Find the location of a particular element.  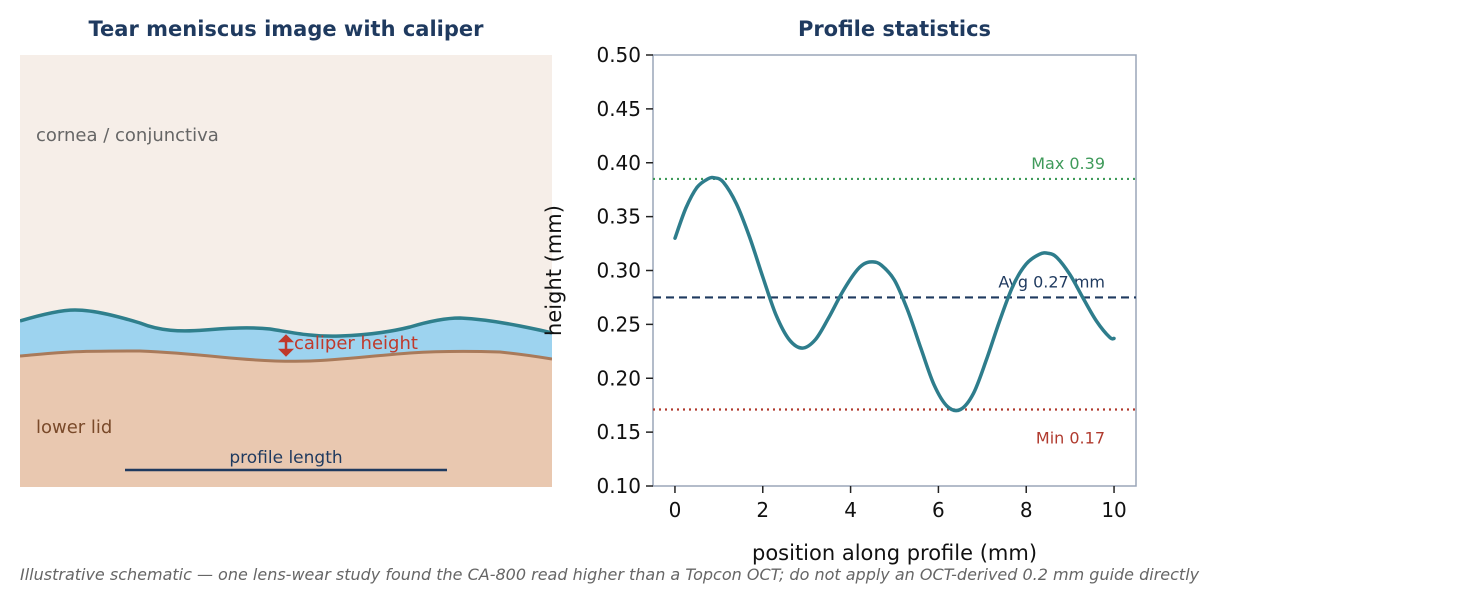

x-tick-label: 0 is located at coordinates (675, 510).